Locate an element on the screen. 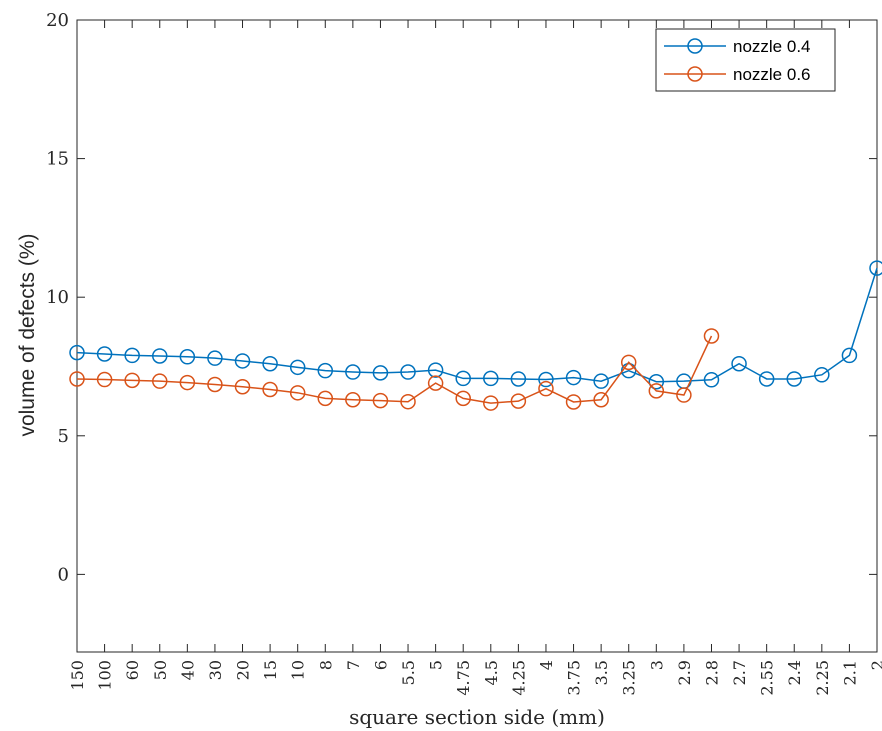 The width and height of the screenshot is (882, 731). x-tick-label: 4.25 is located at coordinates (518, 678).